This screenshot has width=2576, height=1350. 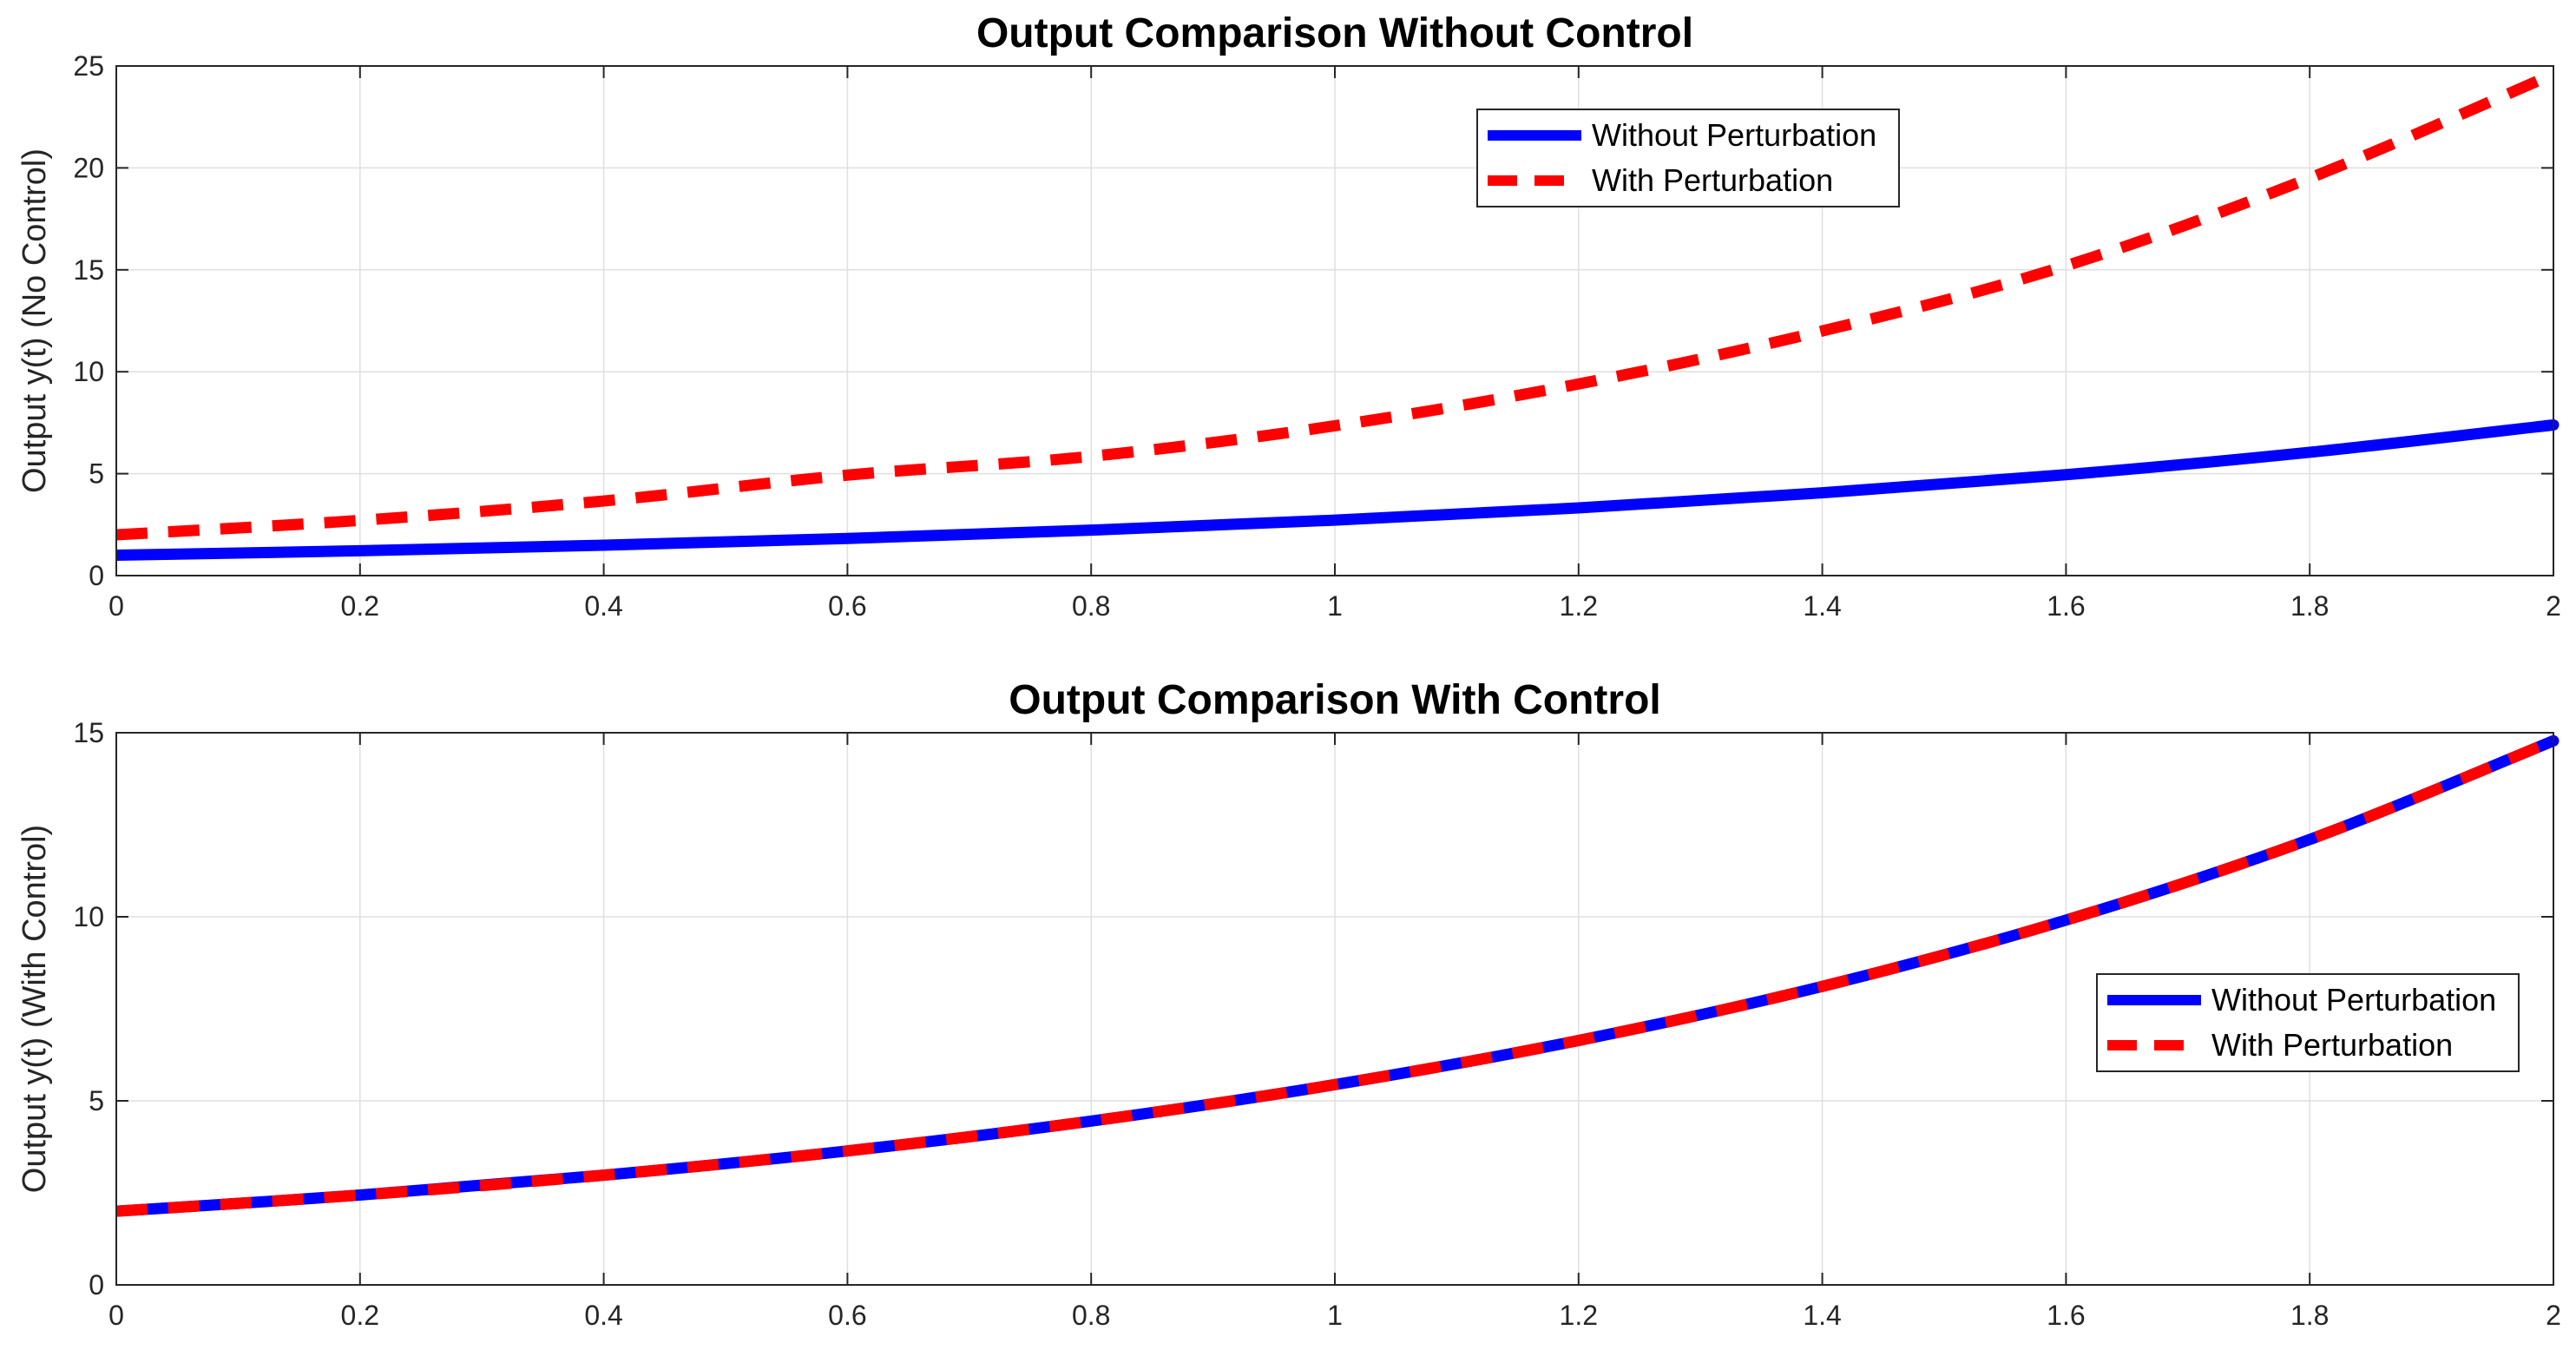 I want to click on series-line-without-perturbation, so click(x=1338, y=490).